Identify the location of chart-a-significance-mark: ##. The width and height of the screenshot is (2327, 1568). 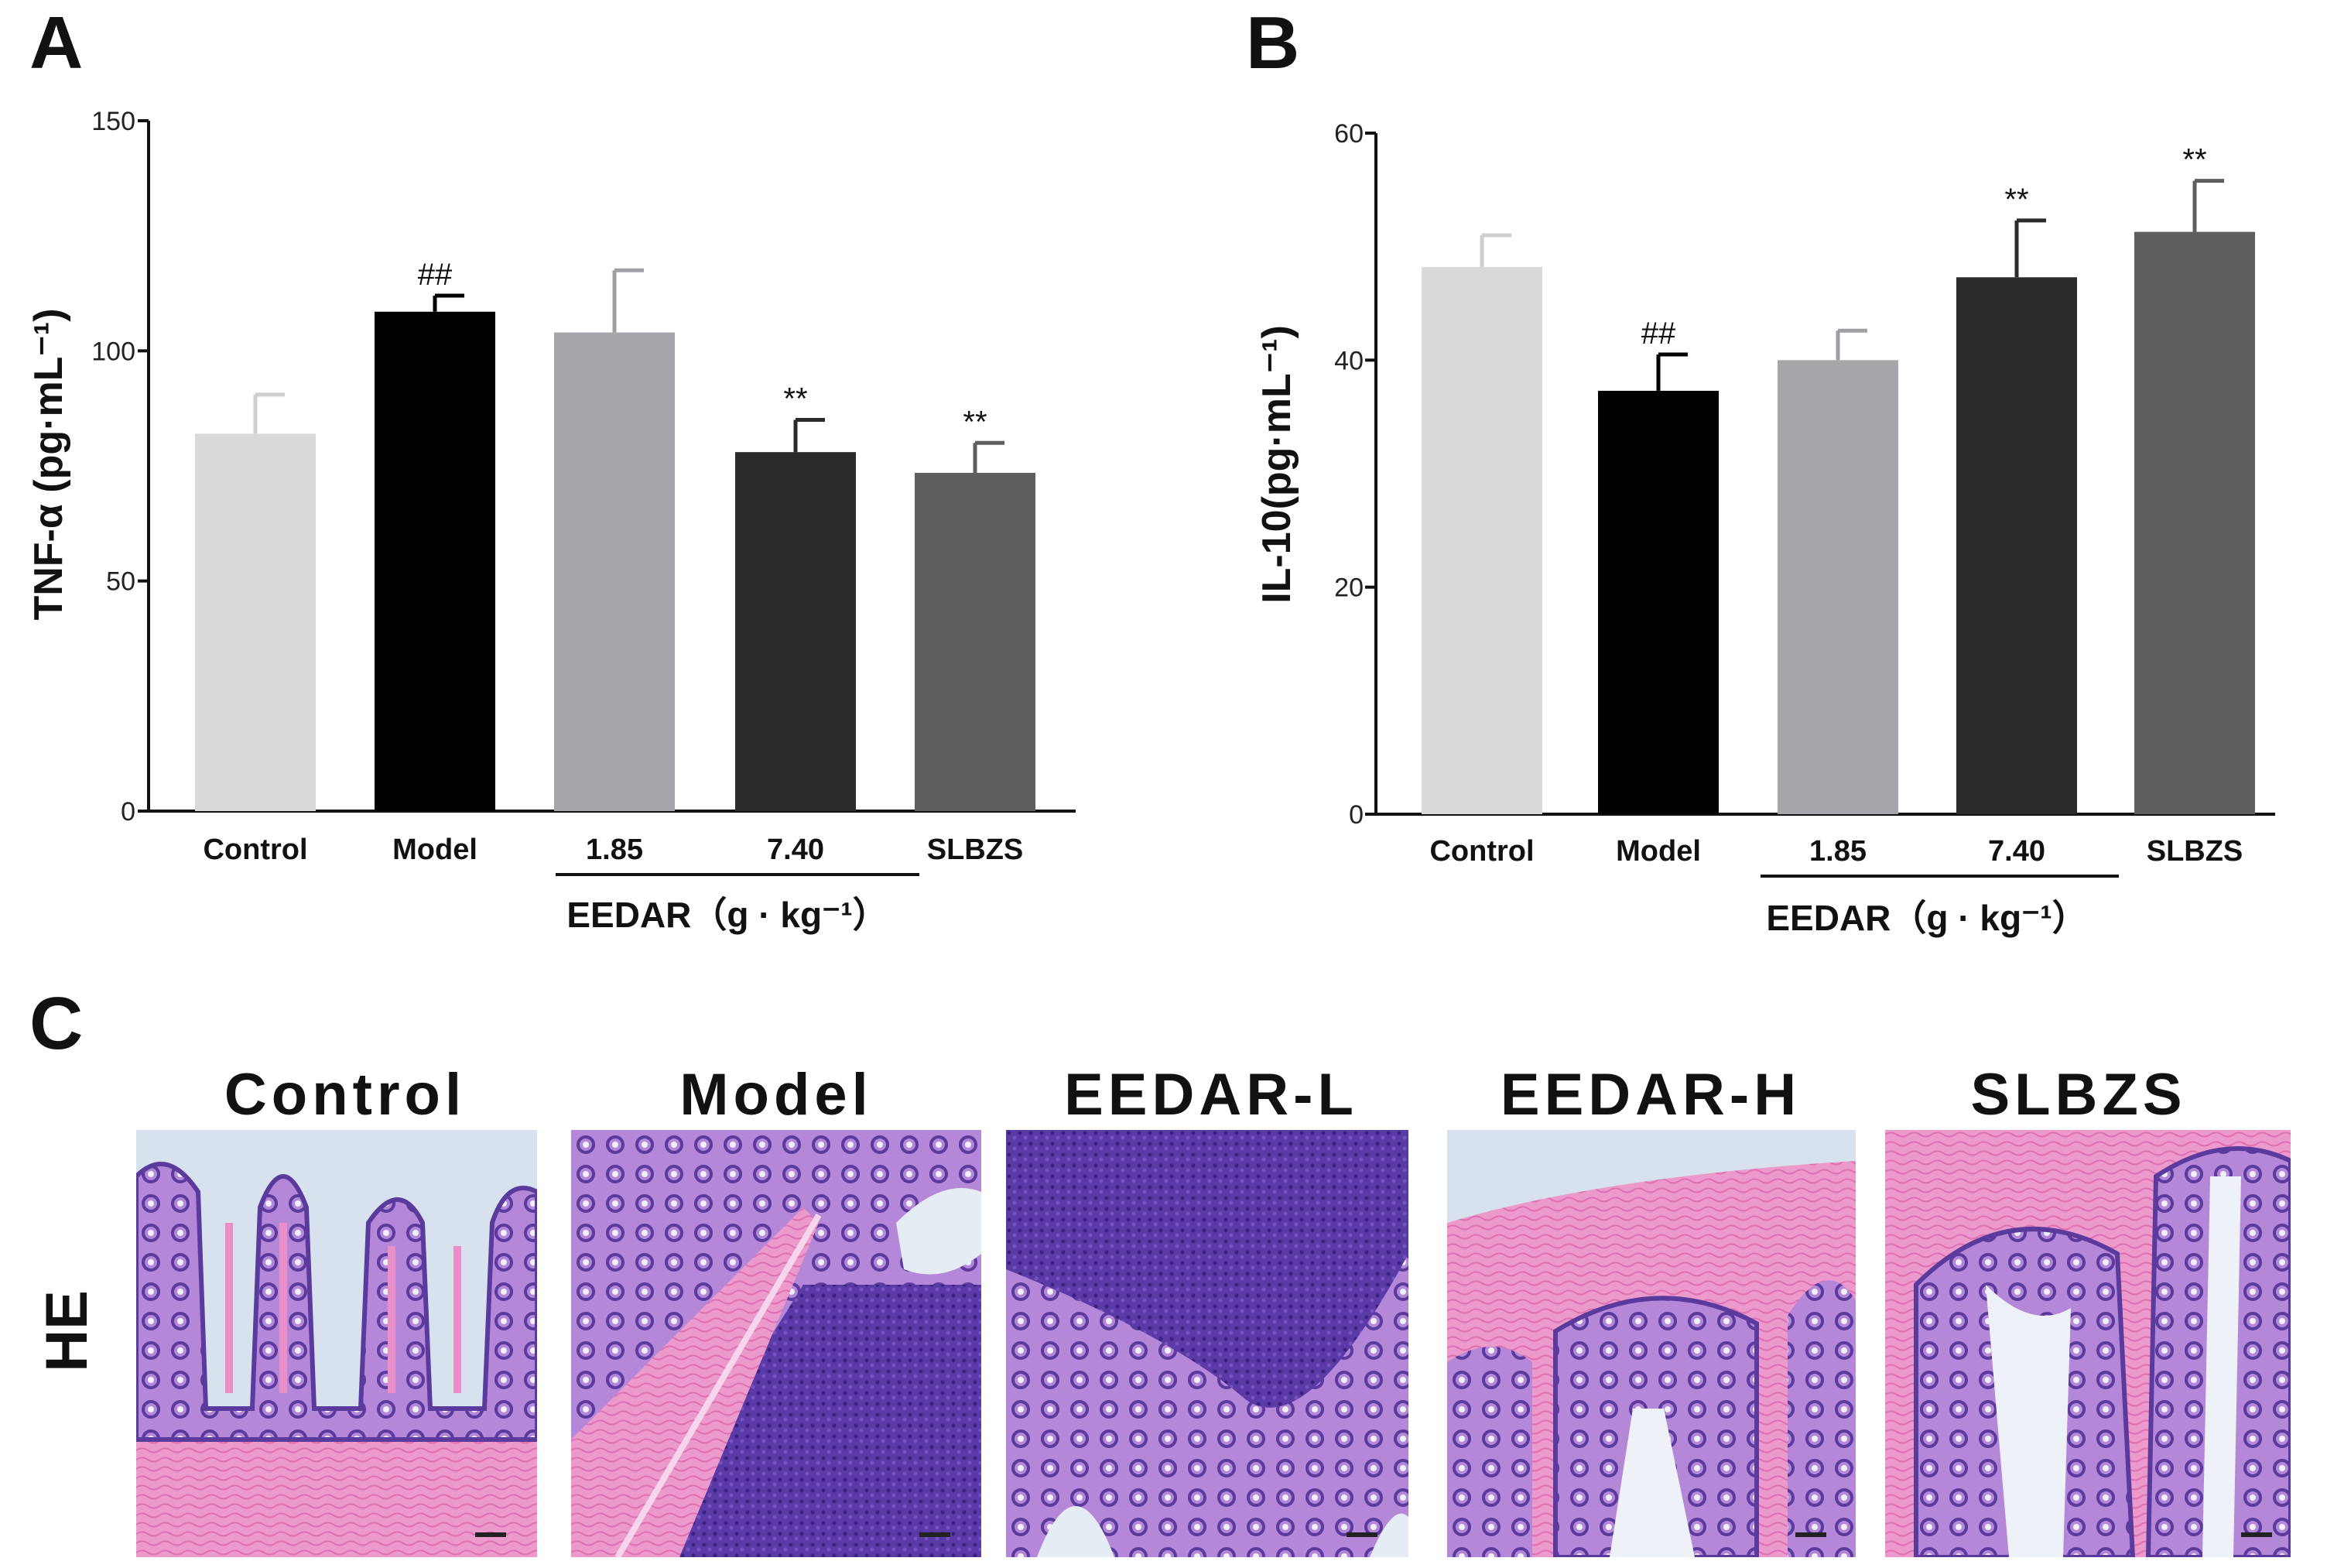
(435, 275).